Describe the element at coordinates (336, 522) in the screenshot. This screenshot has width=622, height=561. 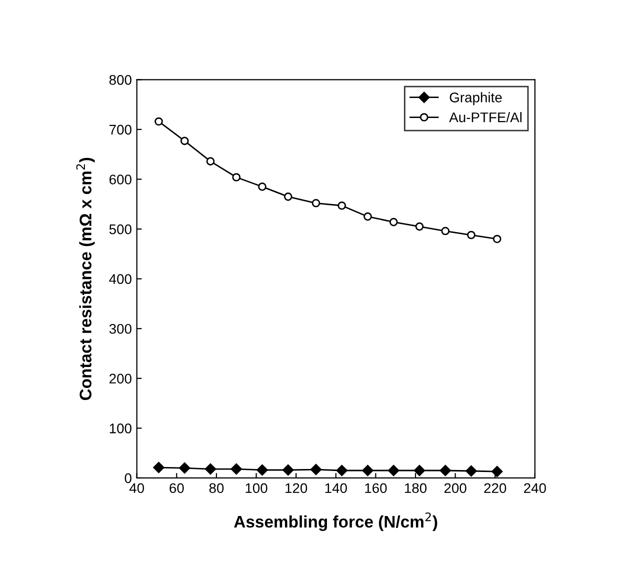
I see `x-axis-title: Assembling force (N/cm$^{2}$)` at that location.